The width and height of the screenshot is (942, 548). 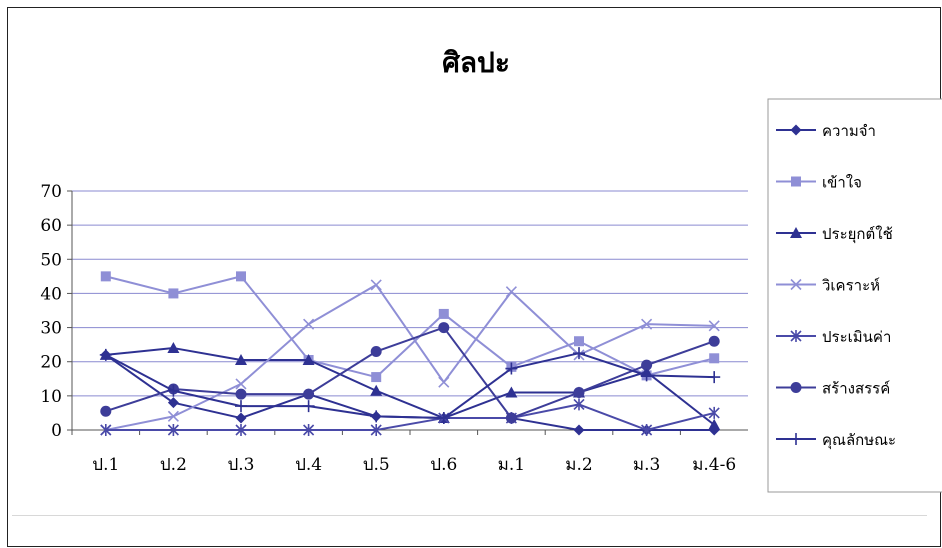 I want to click on y-tick-label: 30, so click(x=51, y=329).